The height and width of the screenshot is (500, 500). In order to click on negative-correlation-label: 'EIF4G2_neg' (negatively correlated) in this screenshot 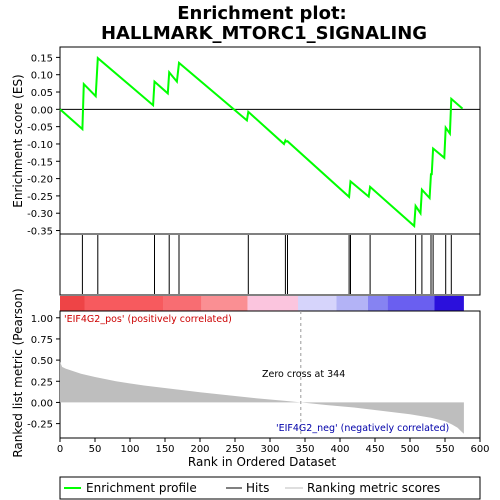, I will do `click(362, 428)`.